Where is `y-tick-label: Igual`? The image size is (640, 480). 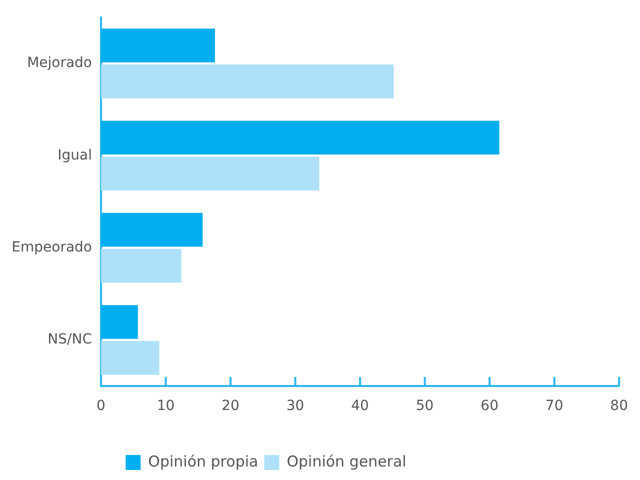
y-tick-label: Igual is located at coordinates (75, 155).